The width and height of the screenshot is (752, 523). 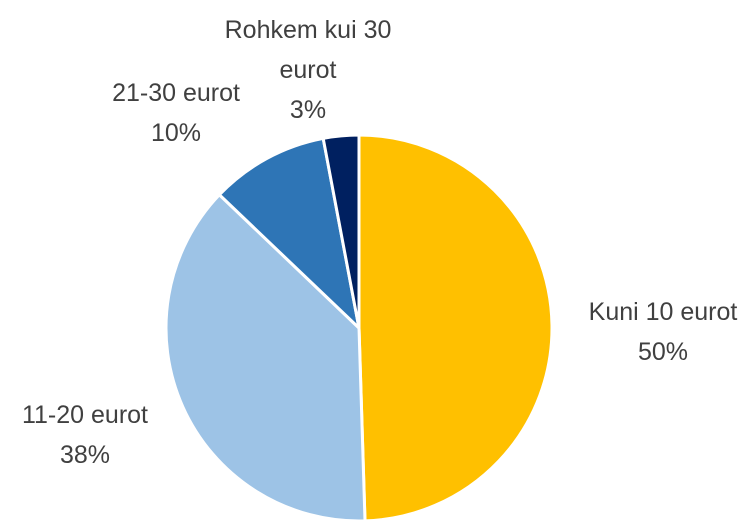 I want to click on data-label: 11-20 eurot 38%, so click(x=92, y=435).